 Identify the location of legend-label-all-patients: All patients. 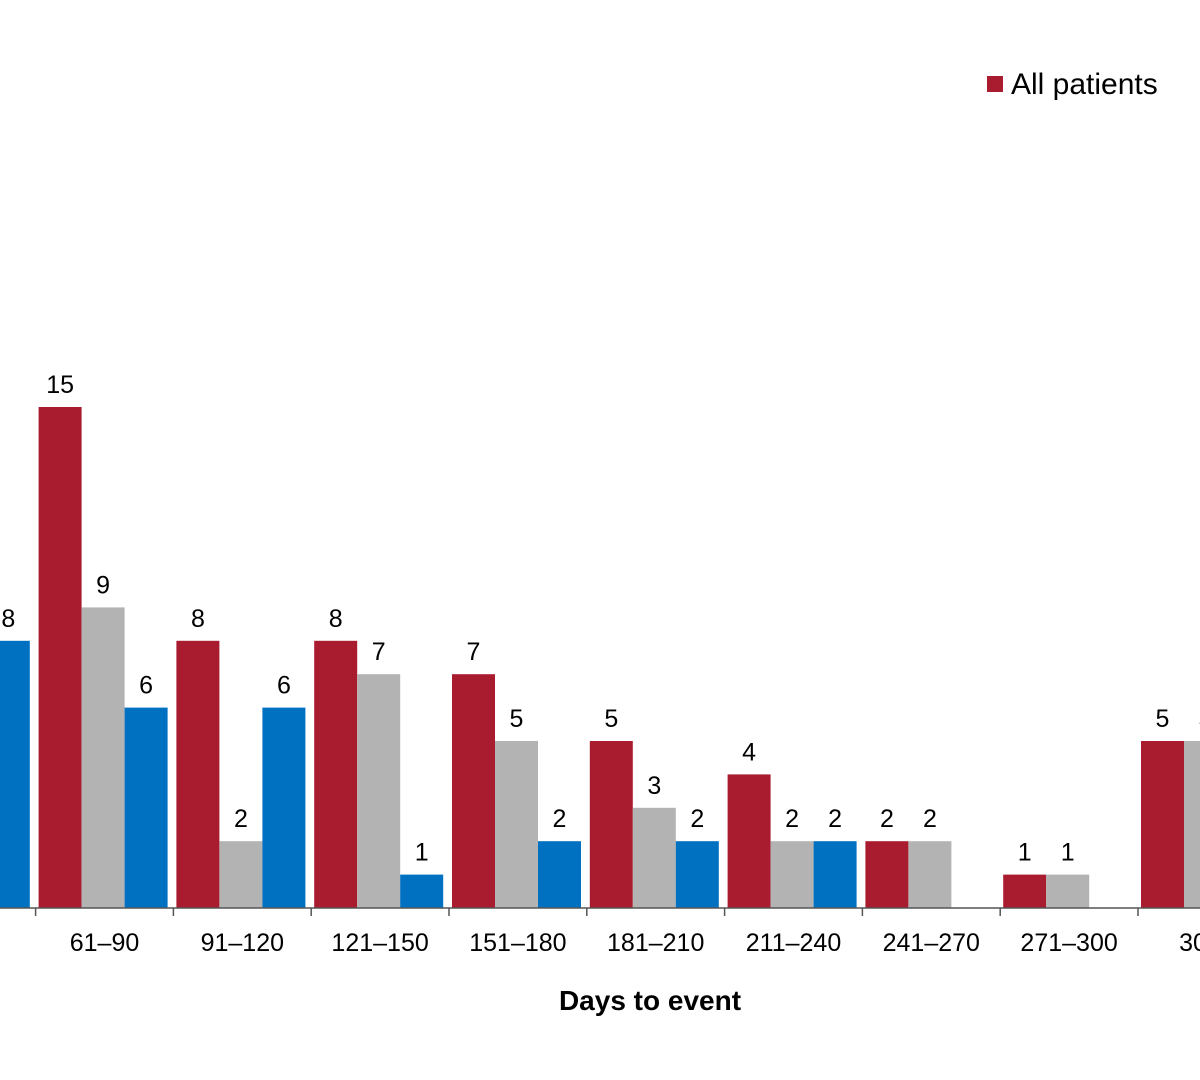
(1084, 84).